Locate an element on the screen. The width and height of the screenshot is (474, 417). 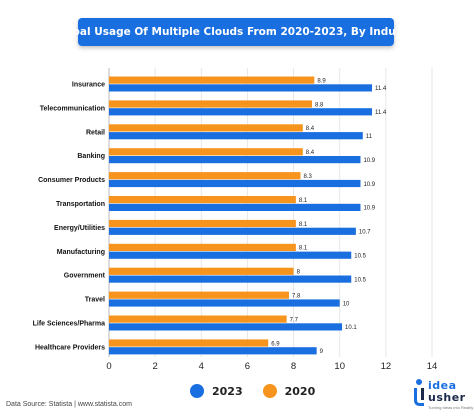
x-tick-label: 14 is located at coordinates (432, 366).